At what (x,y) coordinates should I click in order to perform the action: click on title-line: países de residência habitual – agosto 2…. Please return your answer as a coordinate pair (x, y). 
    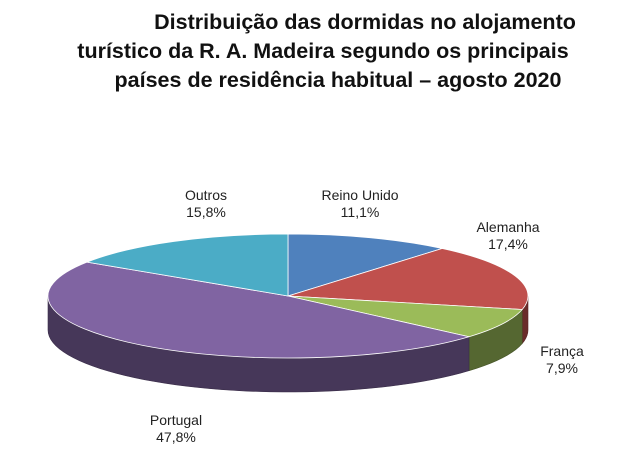
    Looking at the image, I should click on (338, 80).